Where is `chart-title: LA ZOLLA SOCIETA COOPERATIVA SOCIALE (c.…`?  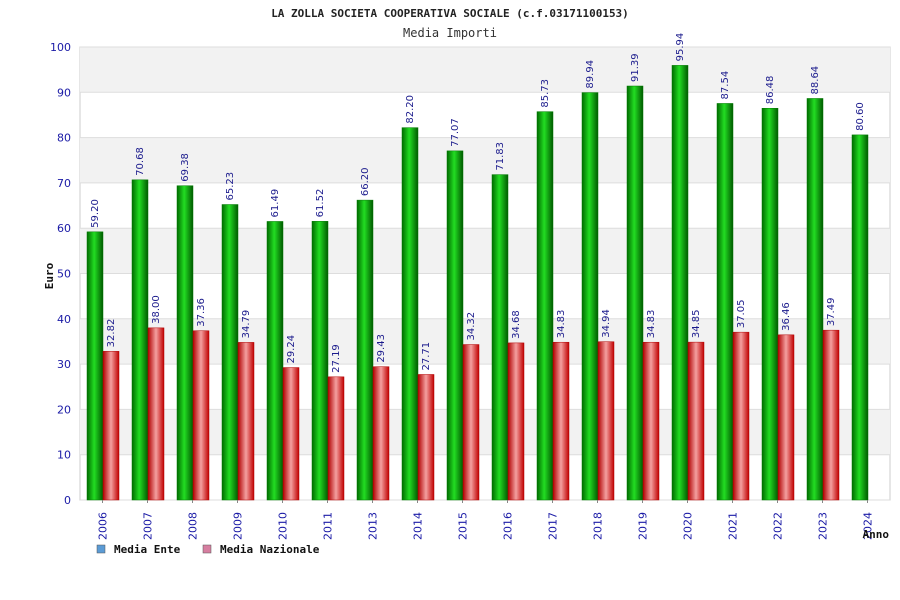
chart-title: LA ZOLLA SOCIETA COOPERATIVA SOCIALE (c.… is located at coordinates (450, 13).